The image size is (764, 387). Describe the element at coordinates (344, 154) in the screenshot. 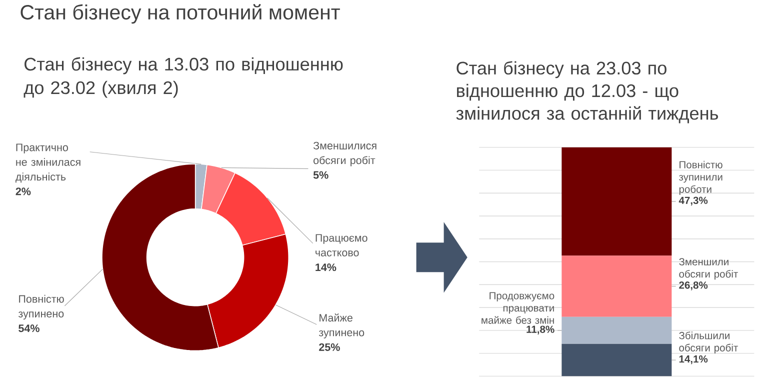

I see `slice-label: Зменшилися обсяги робіт` at that location.